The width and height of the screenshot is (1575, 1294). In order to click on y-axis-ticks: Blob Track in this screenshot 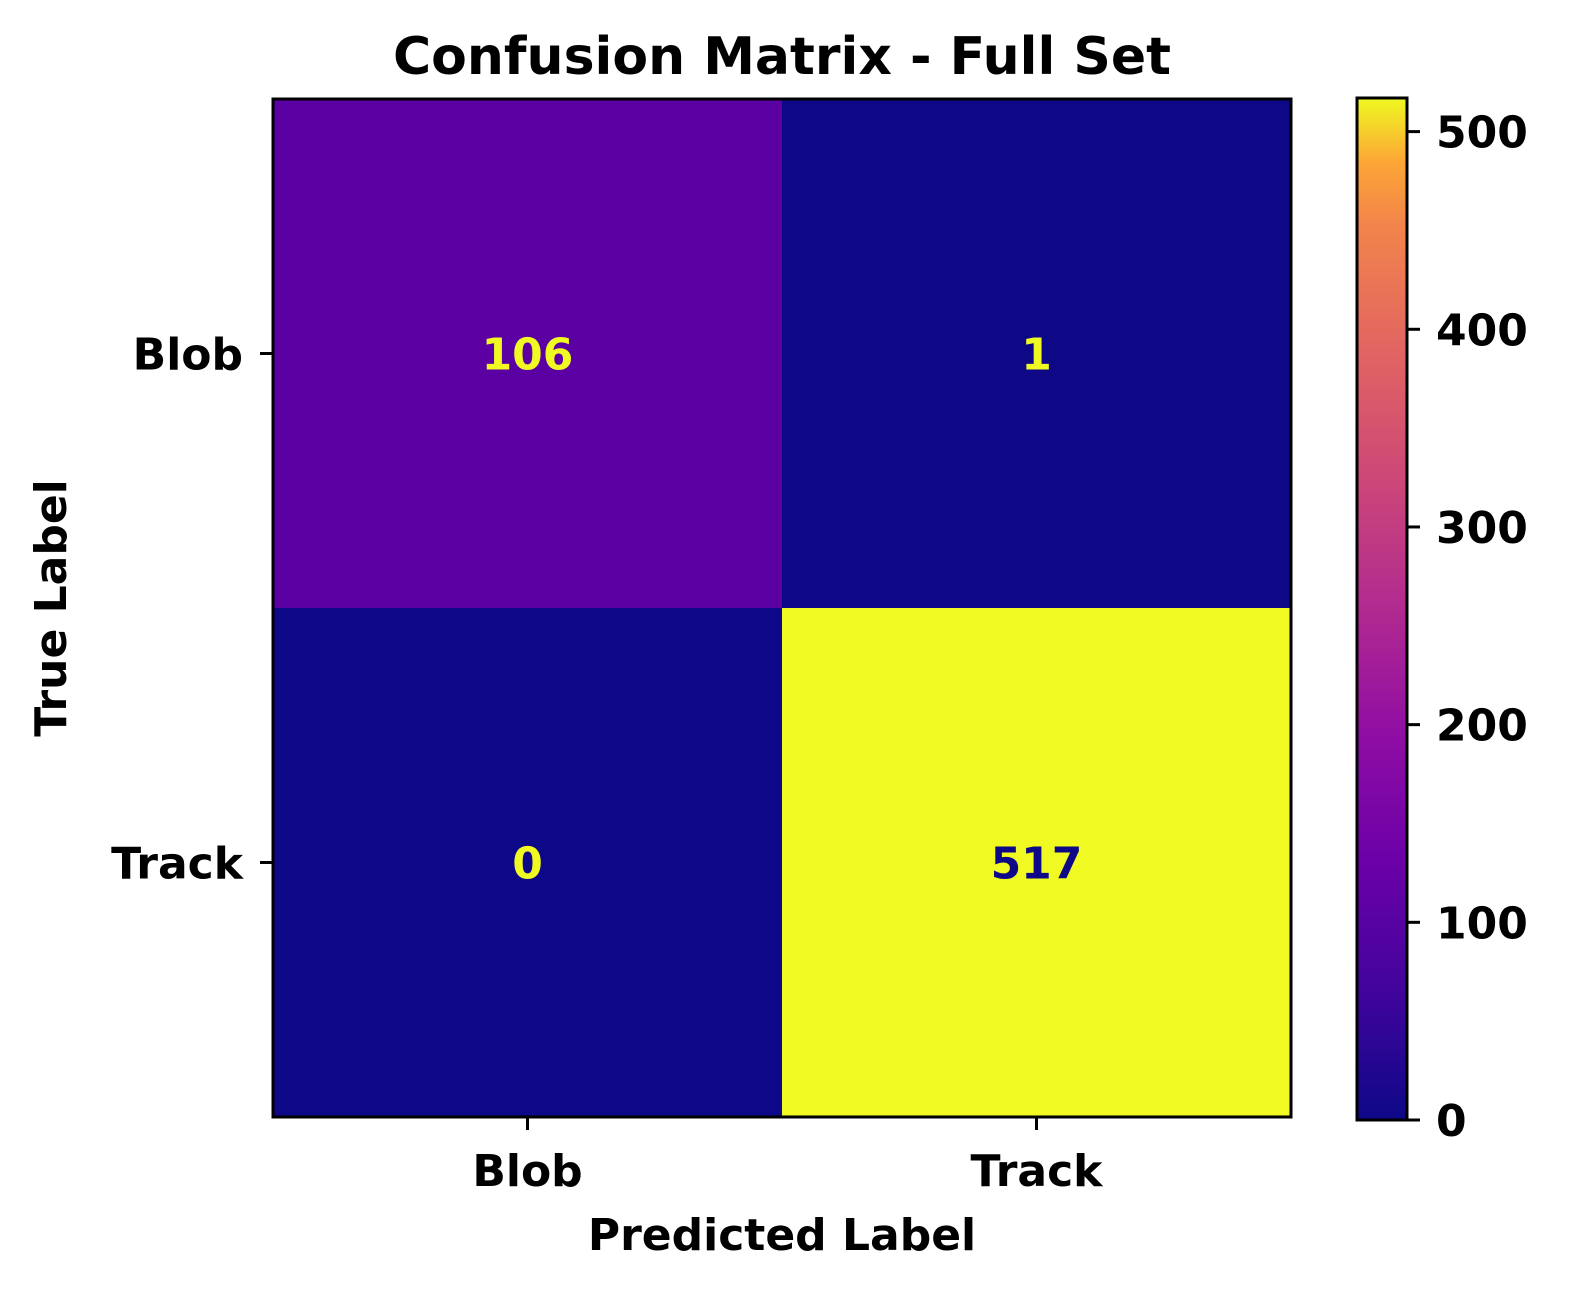, I will do `click(192, 610)`.